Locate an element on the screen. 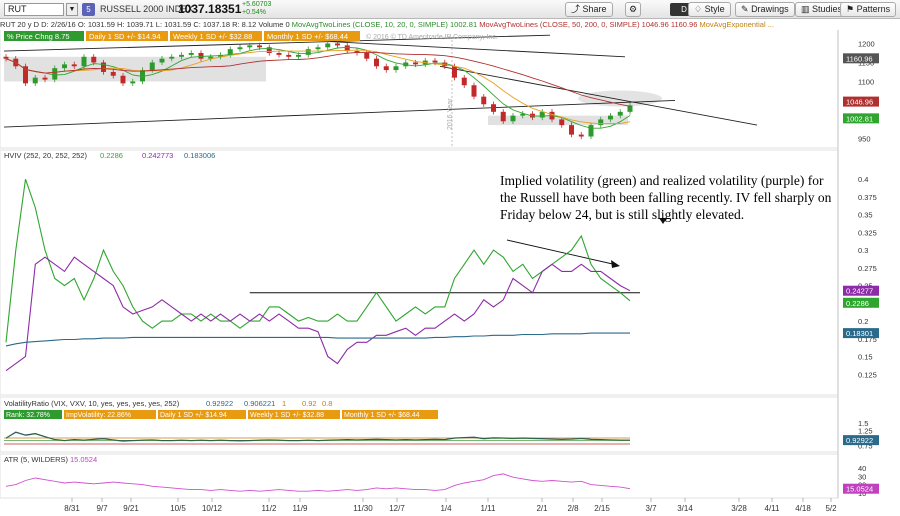  copyright-text: © 2016 © TD Ameritrade IP Company, Inc. is located at coordinates (432, 37).